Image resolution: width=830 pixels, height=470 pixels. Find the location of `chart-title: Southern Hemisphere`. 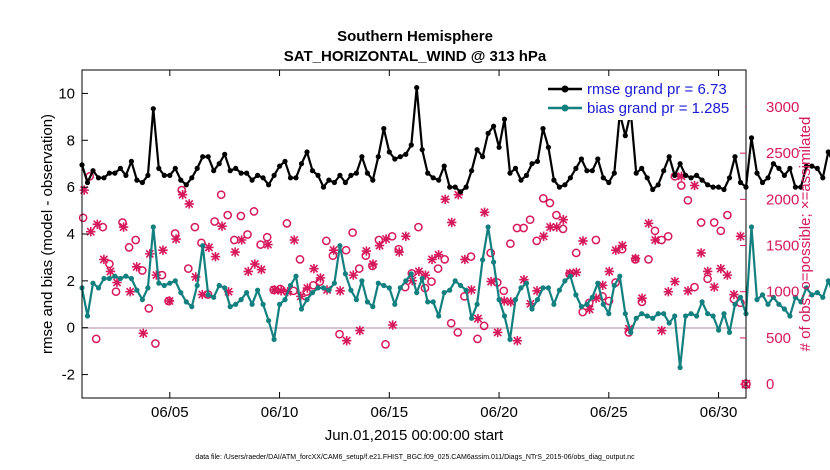

chart-title: Southern Hemisphere is located at coordinates (415, 36).